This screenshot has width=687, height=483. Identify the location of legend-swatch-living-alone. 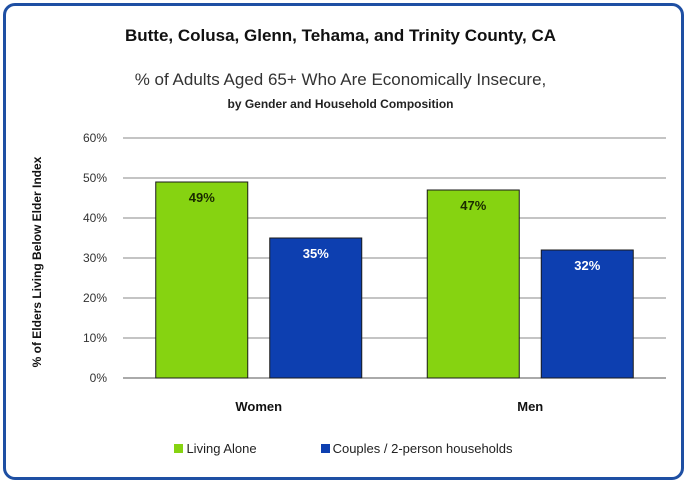
(179, 448).